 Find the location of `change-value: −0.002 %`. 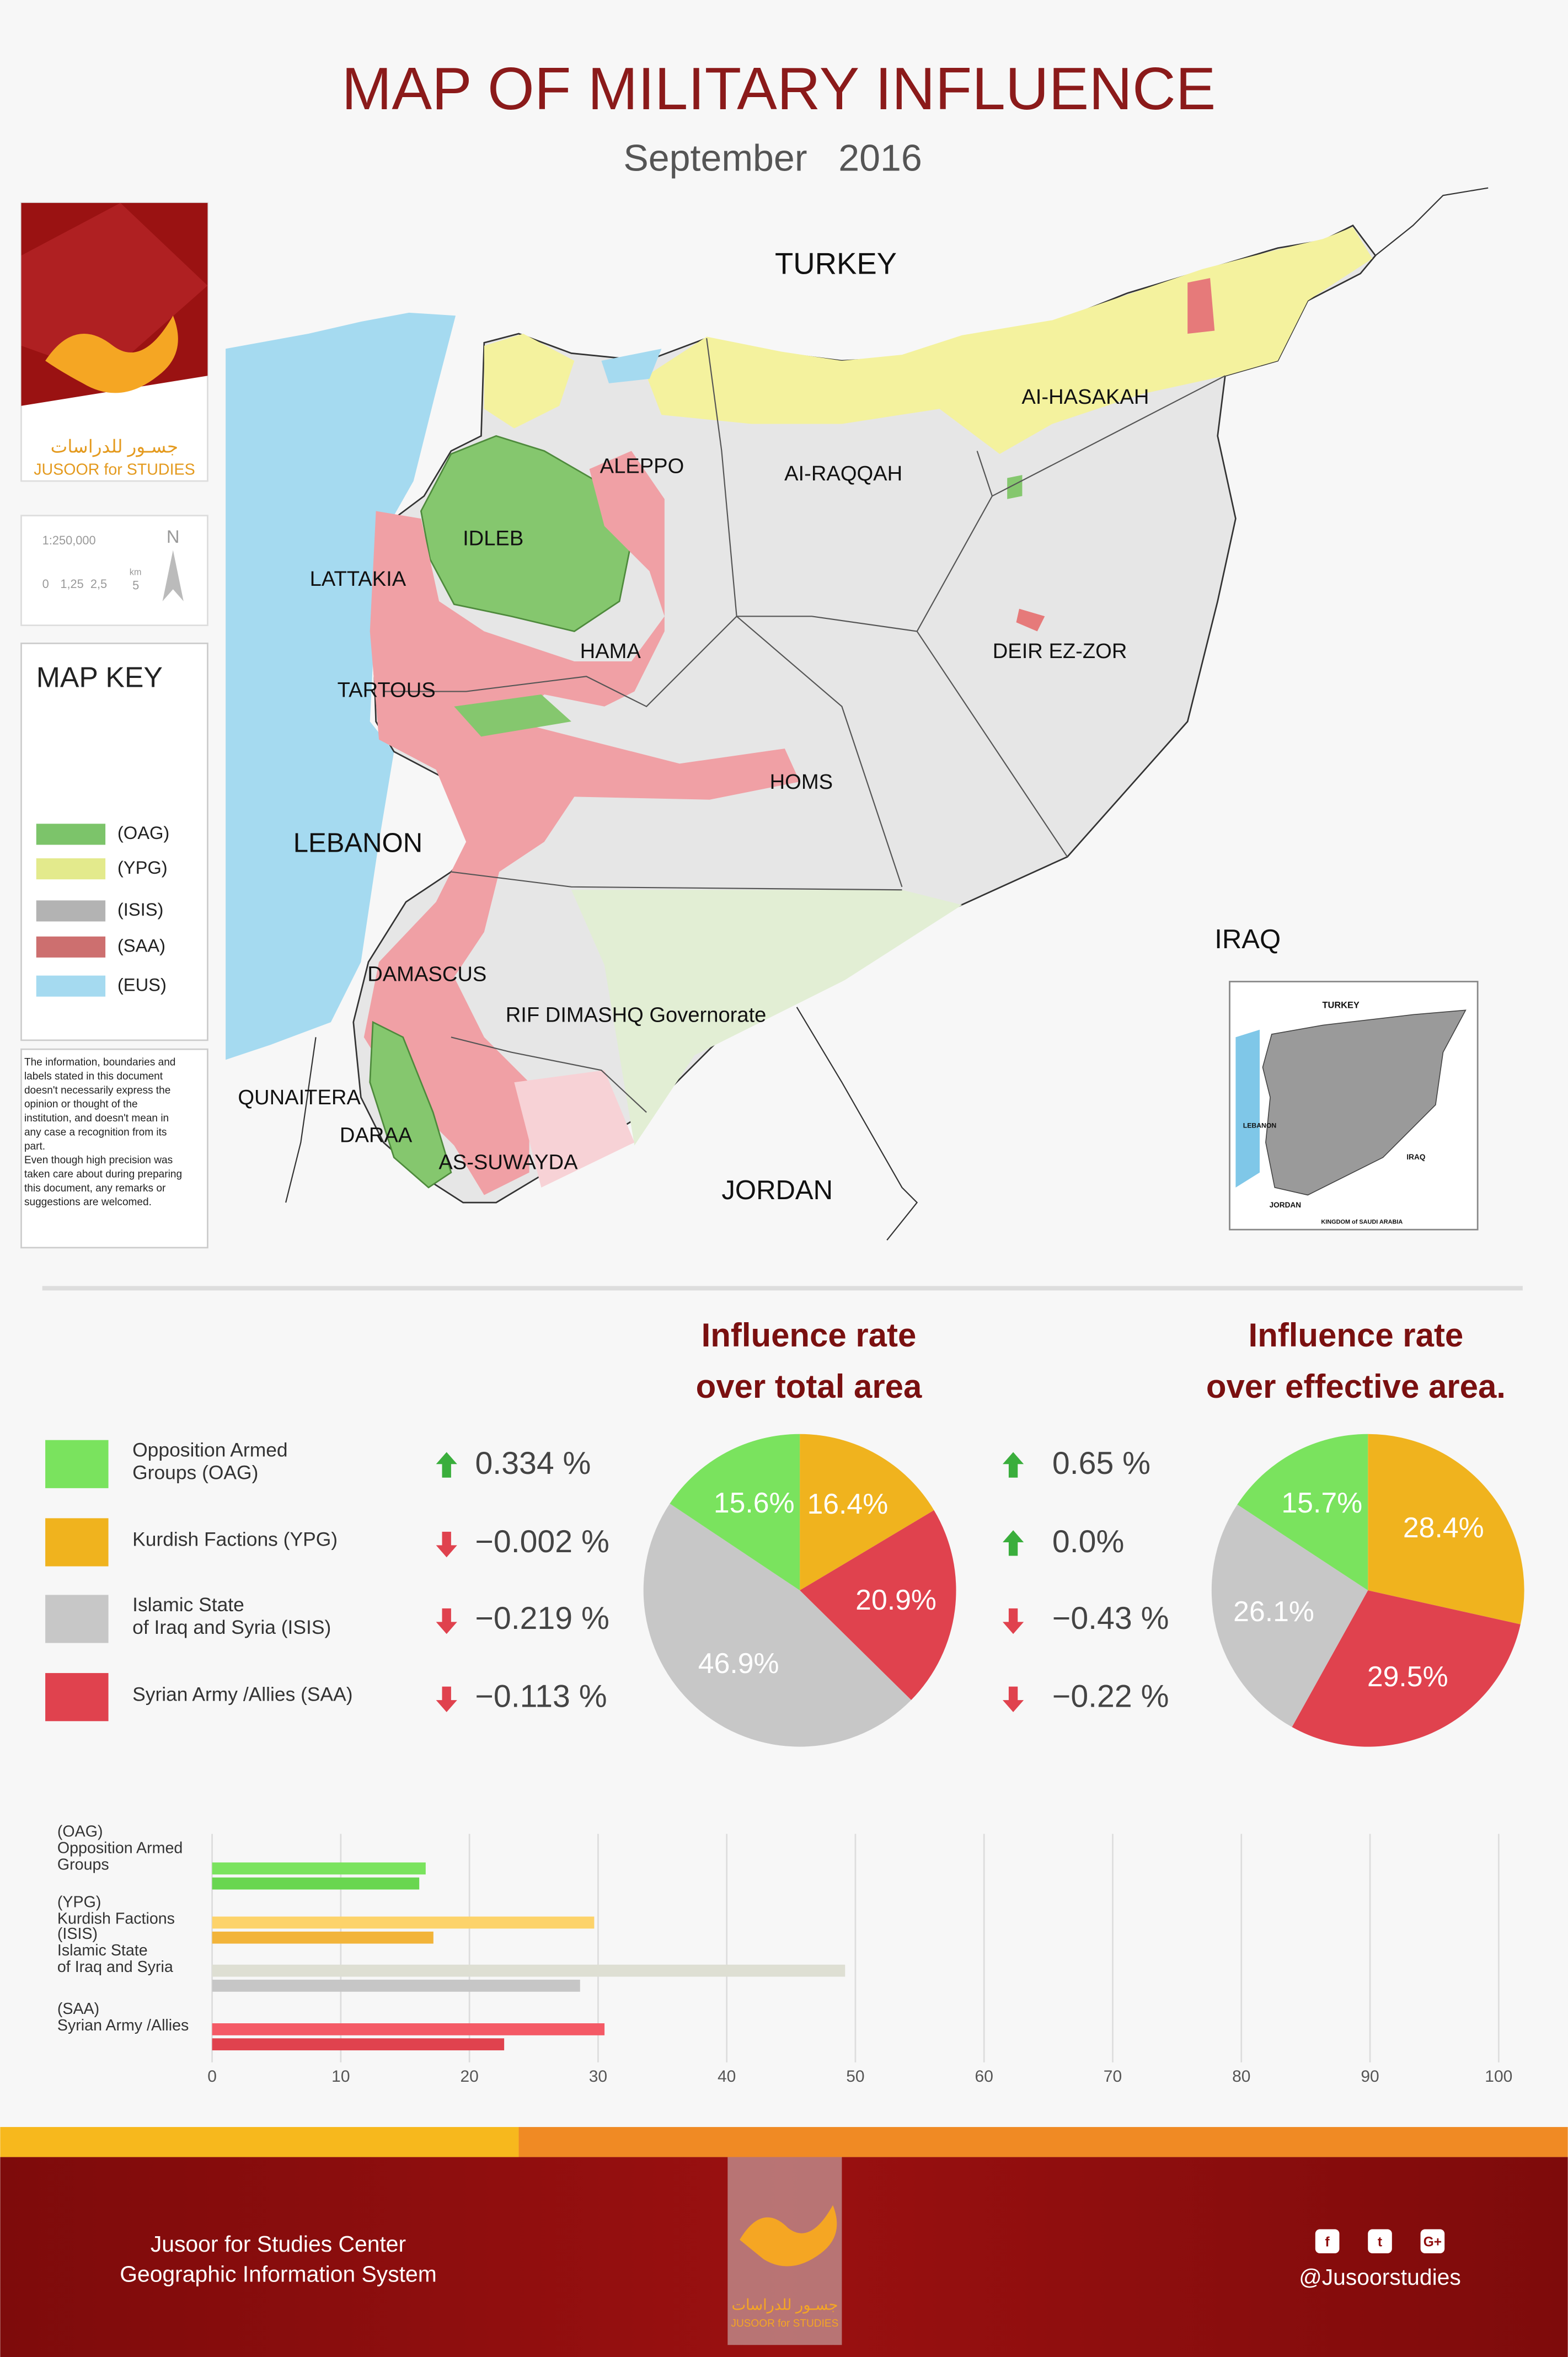

change-value: −0.002 % is located at coordinates (542, 1541).